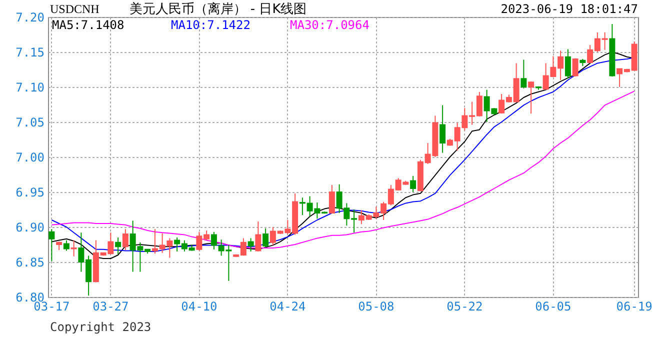 The height and width of the screenshot is (360, 660). Describe the element at coordinates (30, 193) in the screenshot. I see `y-tick-label: 6.95` at that location.